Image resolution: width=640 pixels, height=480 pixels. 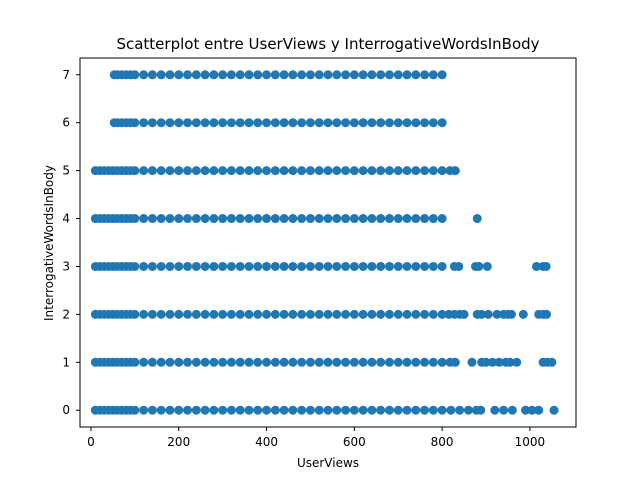 I want to click on y-tick-label-6: 6, so click(x=66, y=123).